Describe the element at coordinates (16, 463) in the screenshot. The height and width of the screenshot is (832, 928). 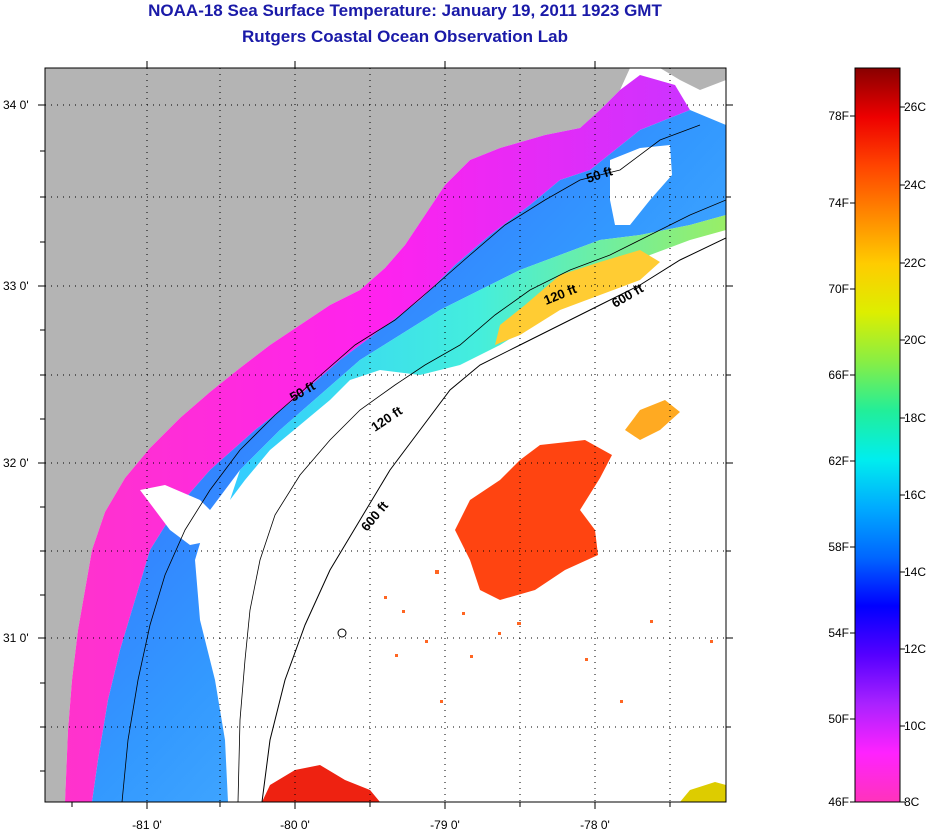
I see `lat-tick-label: 32 0'` at that location.